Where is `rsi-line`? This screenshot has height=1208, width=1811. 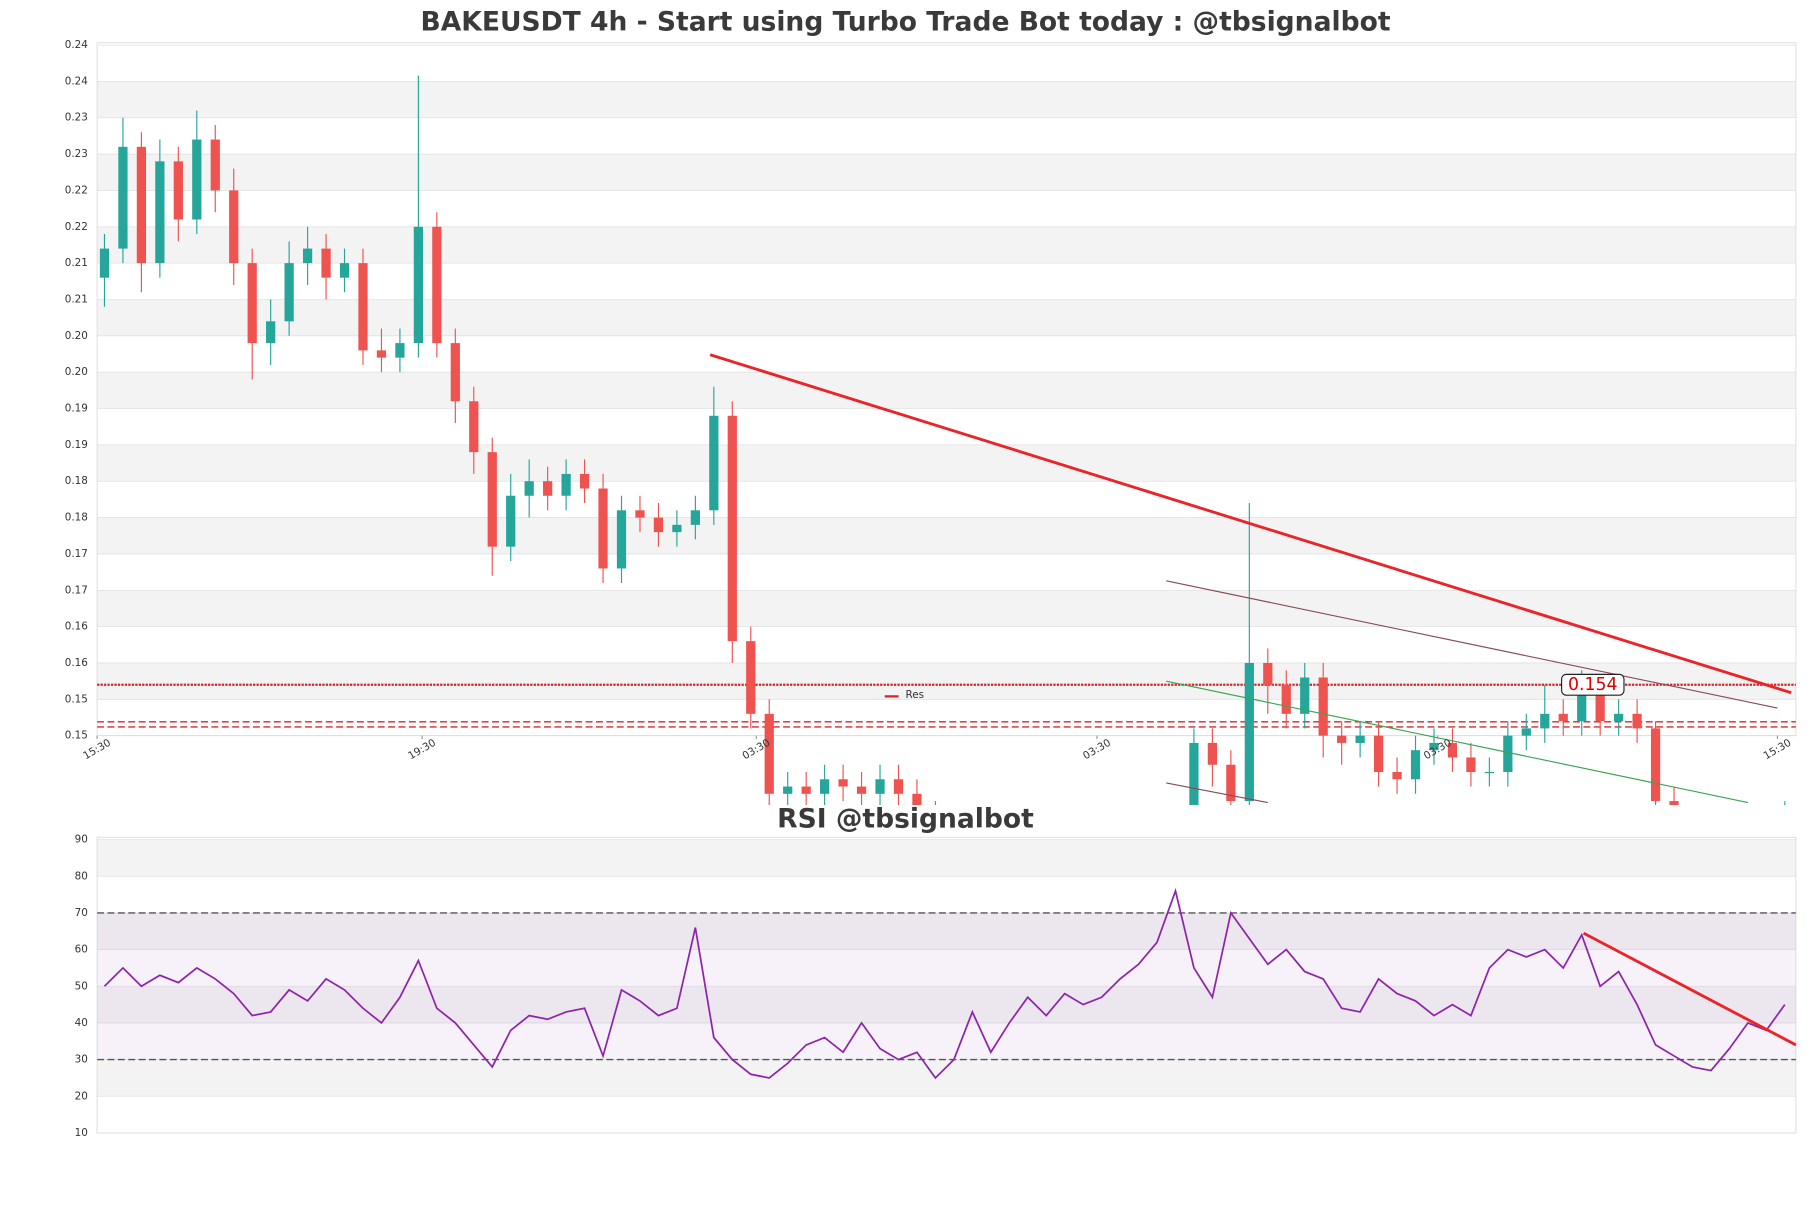
rsi-line is located at coordinates (944, 983).